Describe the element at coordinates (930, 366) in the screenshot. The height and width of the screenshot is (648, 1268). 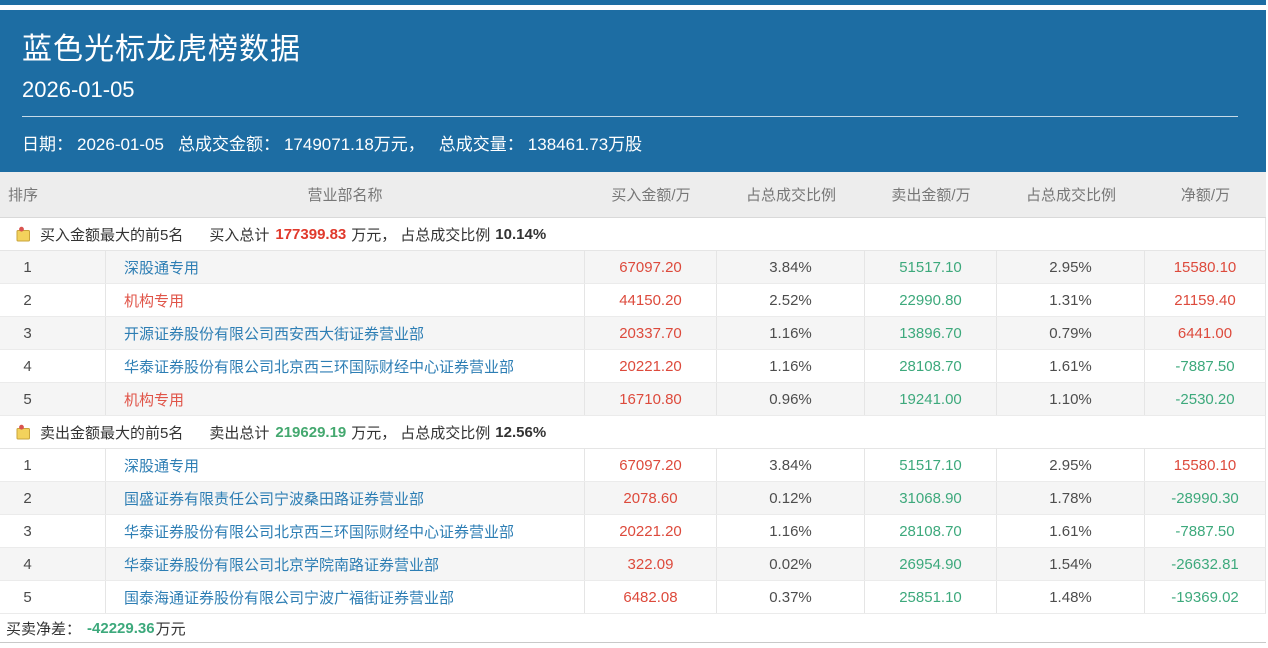
I see `sell-amount-cell: 28108.70` at that location.